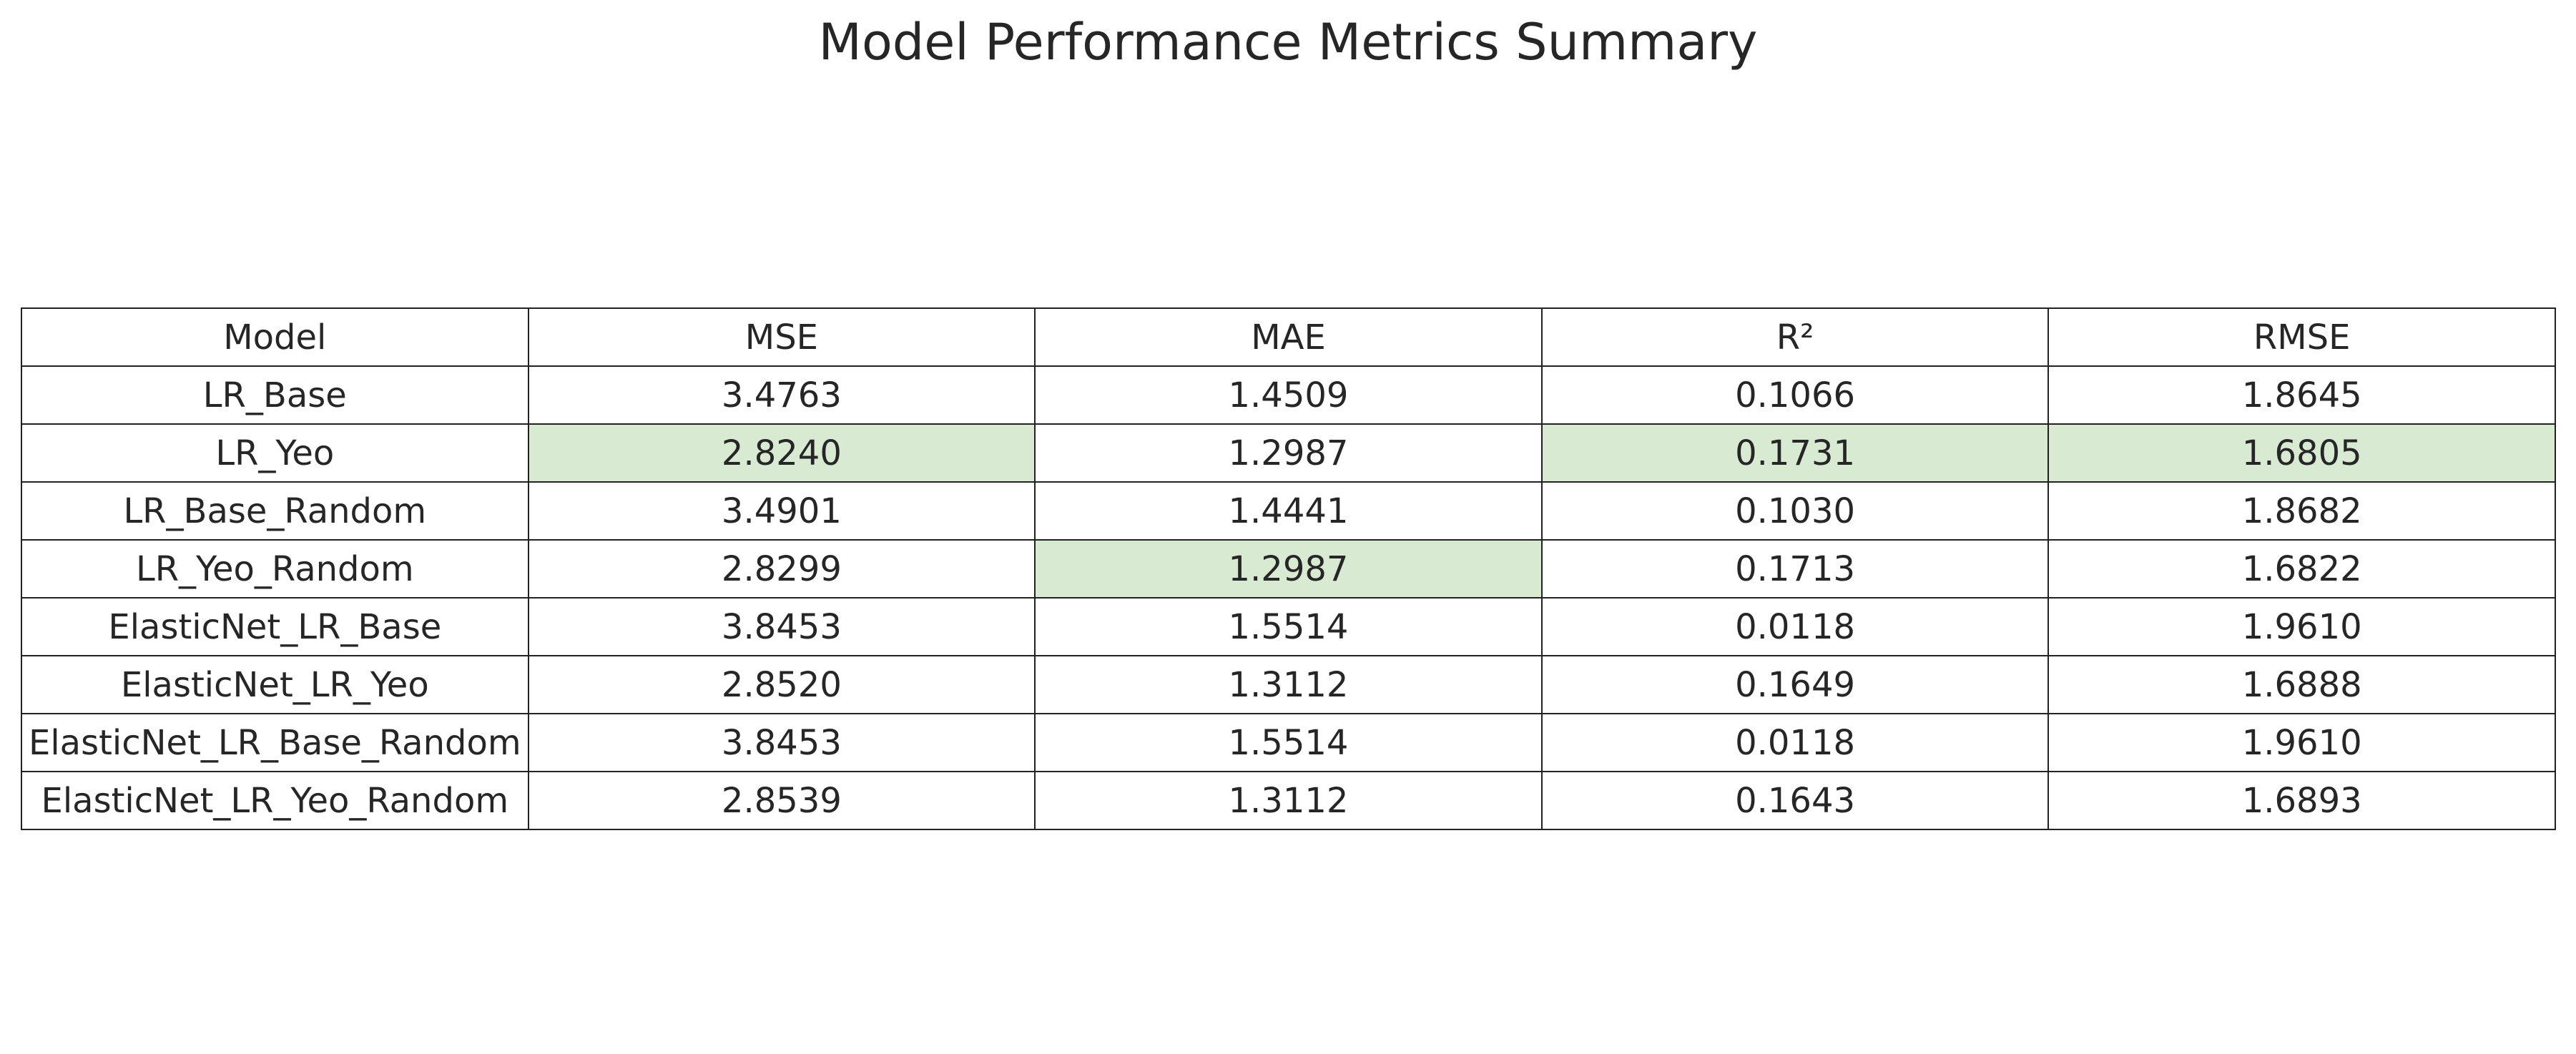  I want to click on table-cell-highlighted: 2.8240, so click(782, 453).